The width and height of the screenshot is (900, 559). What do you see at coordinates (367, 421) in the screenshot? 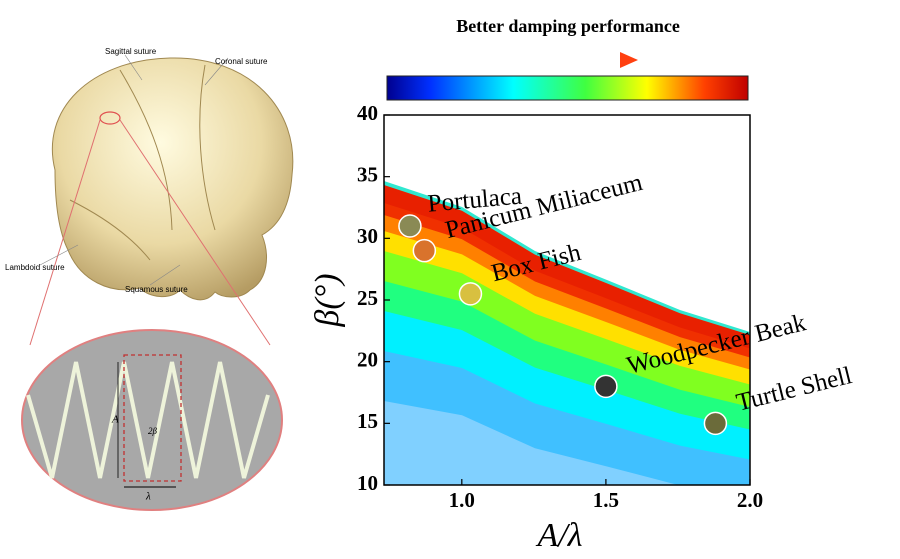
I see `y-tick-label: 15` at bounding box center [367, 421].